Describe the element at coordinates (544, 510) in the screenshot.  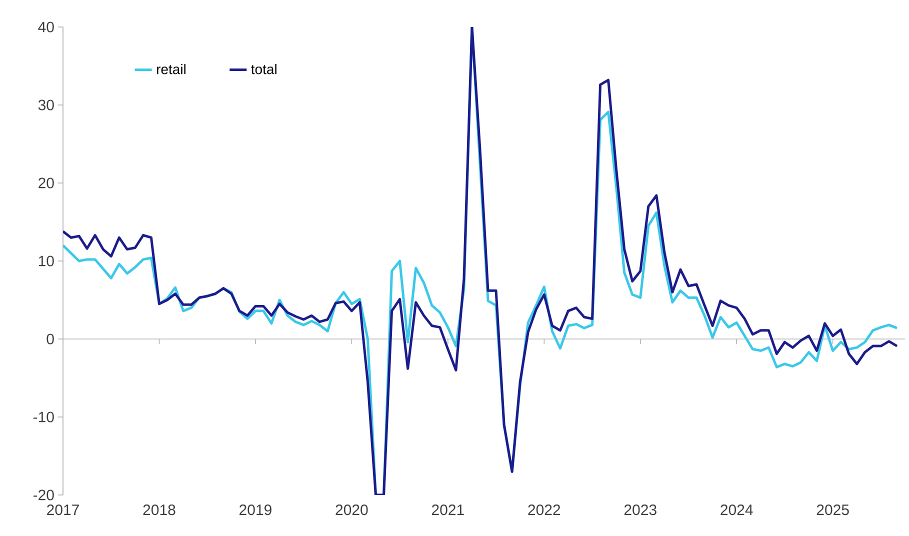
I see `x-tick-label: 2022` at that location.